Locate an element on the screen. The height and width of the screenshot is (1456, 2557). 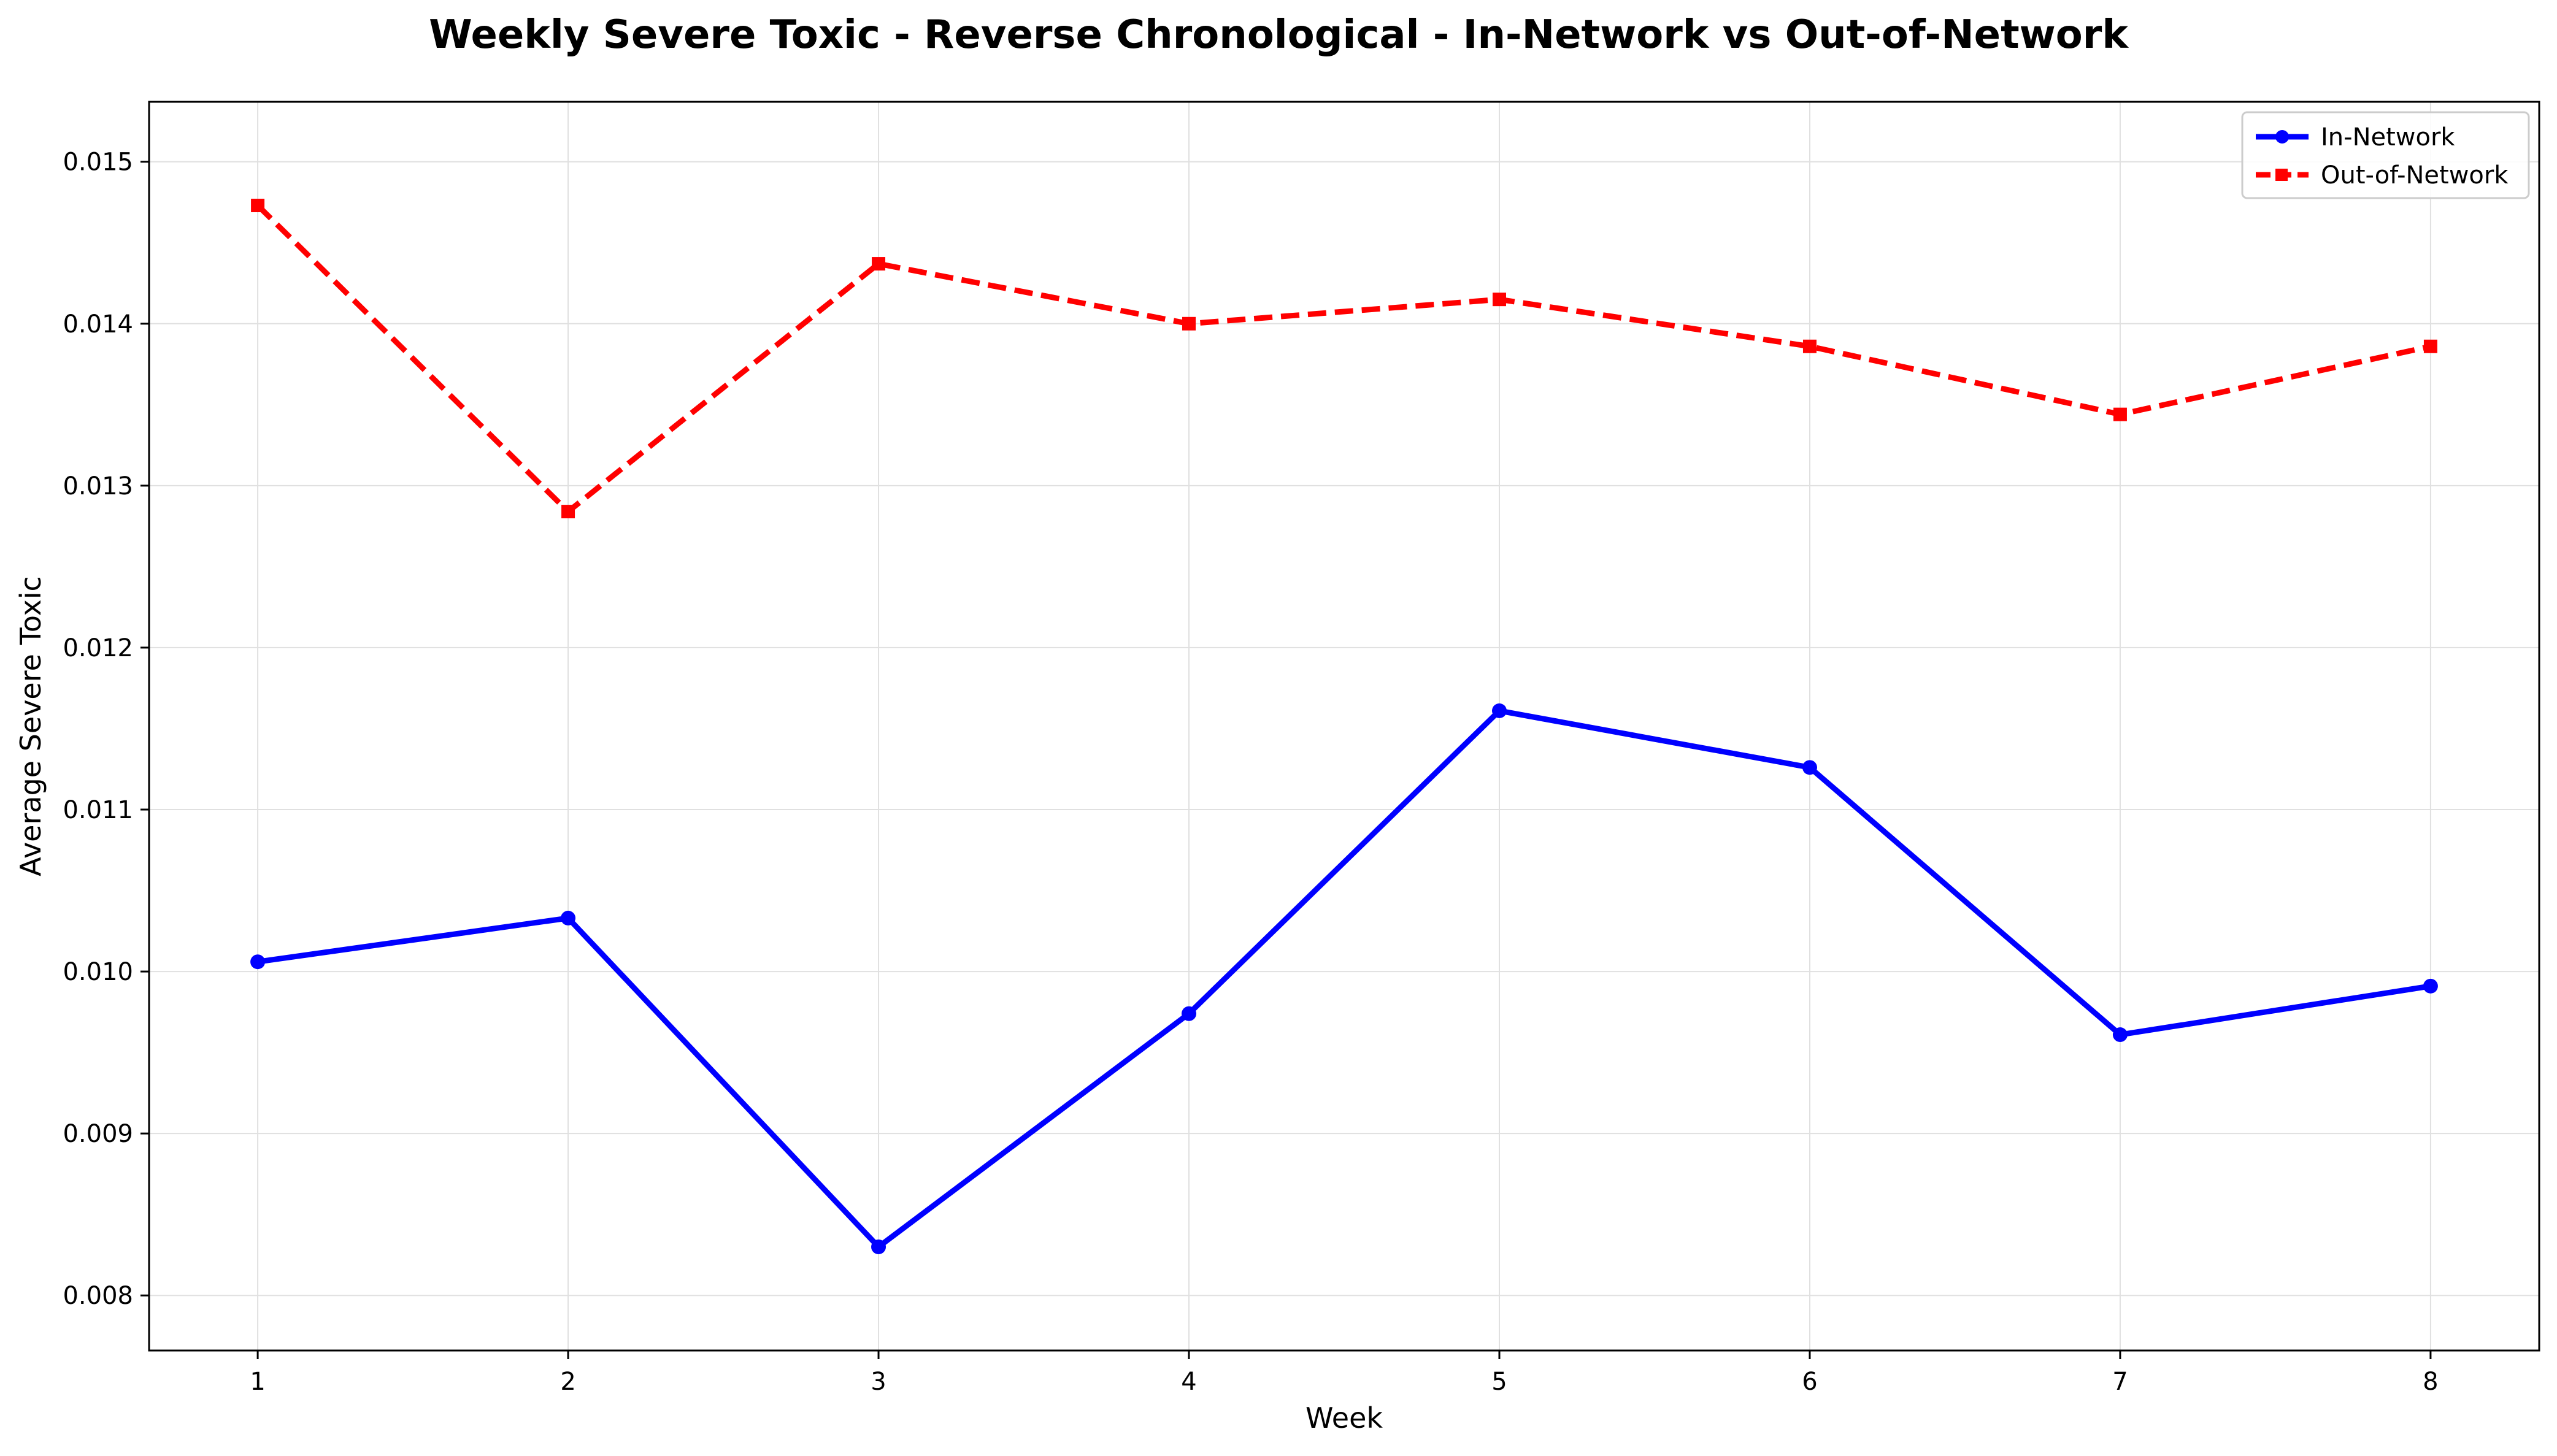
y-tick-label: 0.015 is located at coordinates (98, 162).